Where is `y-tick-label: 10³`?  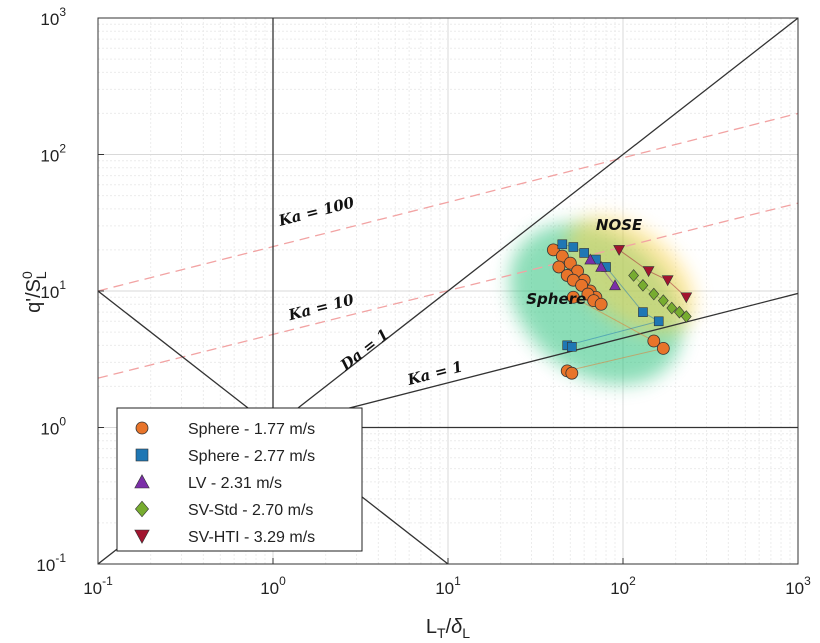 y-tick-label: 10³ is located at coordinates (53, 17).